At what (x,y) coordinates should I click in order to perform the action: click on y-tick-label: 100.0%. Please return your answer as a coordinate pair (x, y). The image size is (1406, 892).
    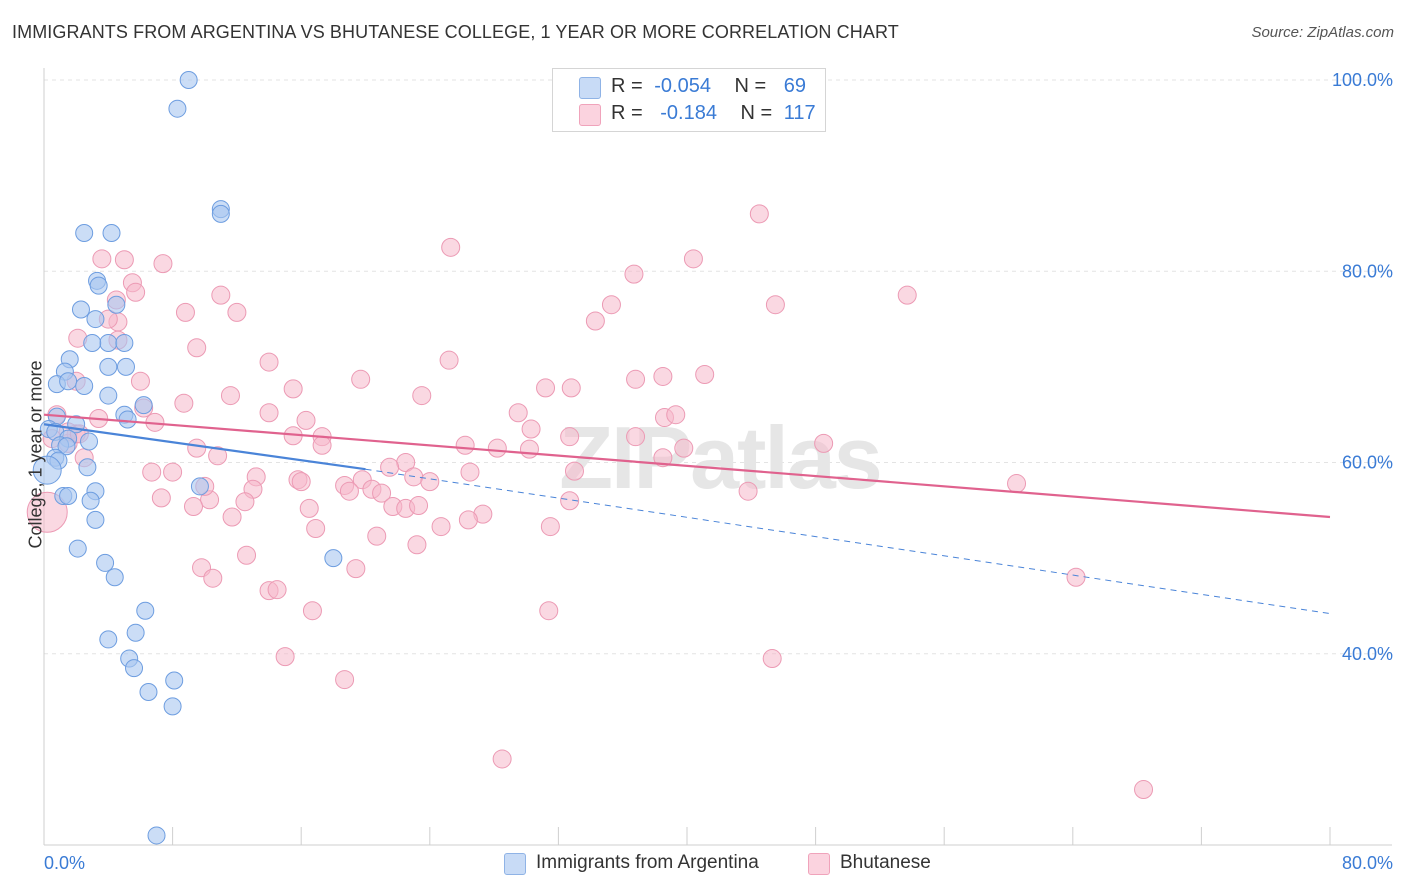
    Looking at the image, I should click on (1362, 80).